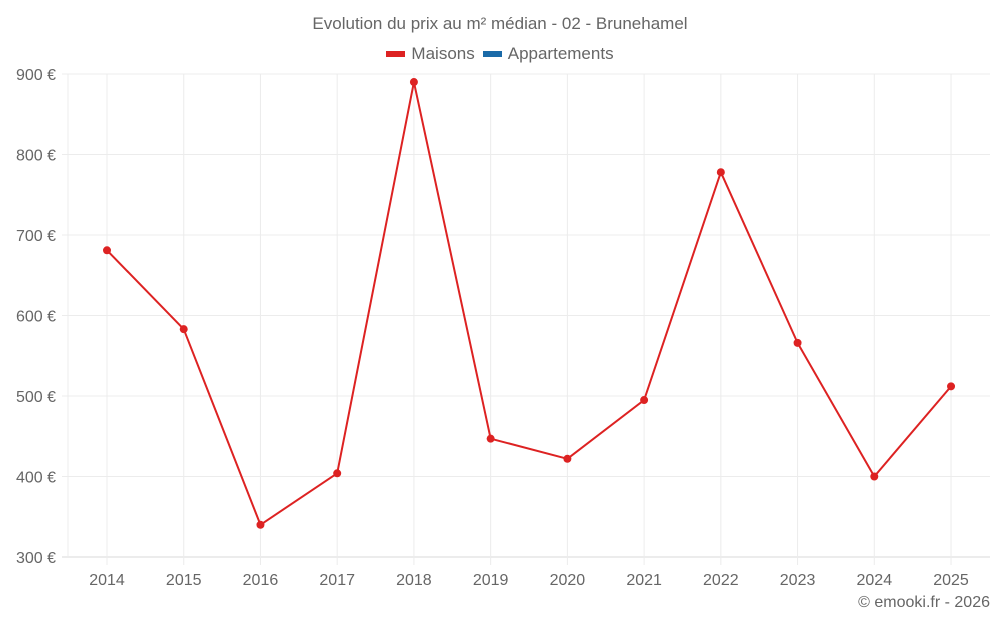 This screenshot has width=1000, height=625. What do you see at coordinates (36, 478) in the screenshot?
I see `y-tick-label: 400 €` at bounding box center [36, 478].